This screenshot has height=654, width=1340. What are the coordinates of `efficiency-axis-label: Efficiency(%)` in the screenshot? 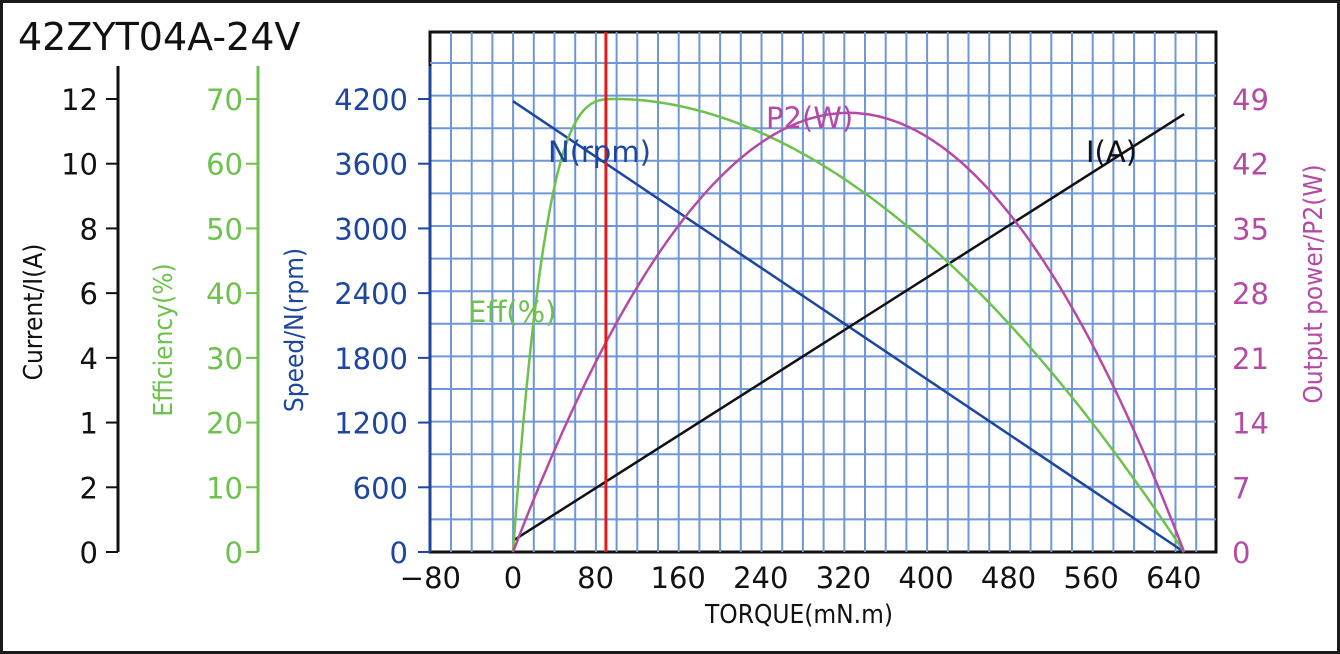 It's located at (164, 339).